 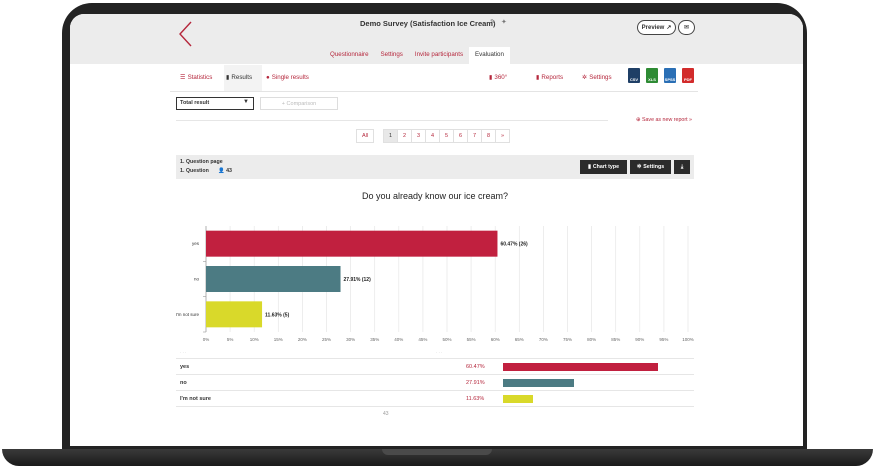 What do you see at coordinates (230, 339) in the screenshot?
I see `x-tick-label: 5%` at bounding box center [230, 339].